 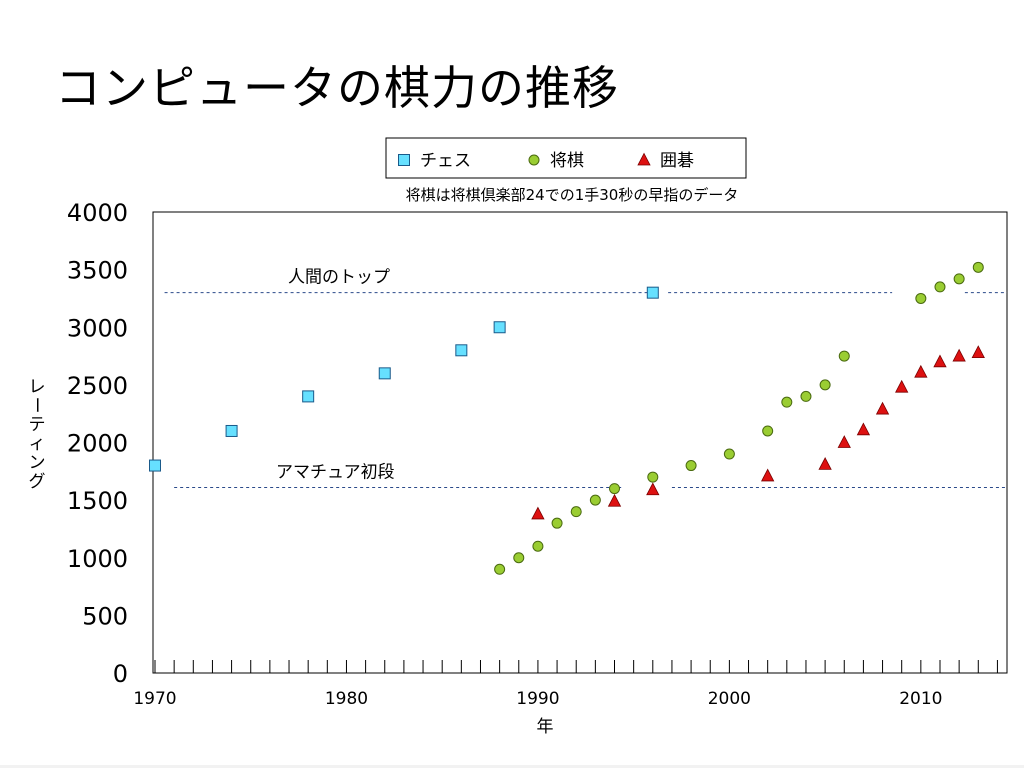 What do you see at coordinates (920, 699) in the screenshot?
I see `x-tick-label: 2010` at bounding box center [920, 699].